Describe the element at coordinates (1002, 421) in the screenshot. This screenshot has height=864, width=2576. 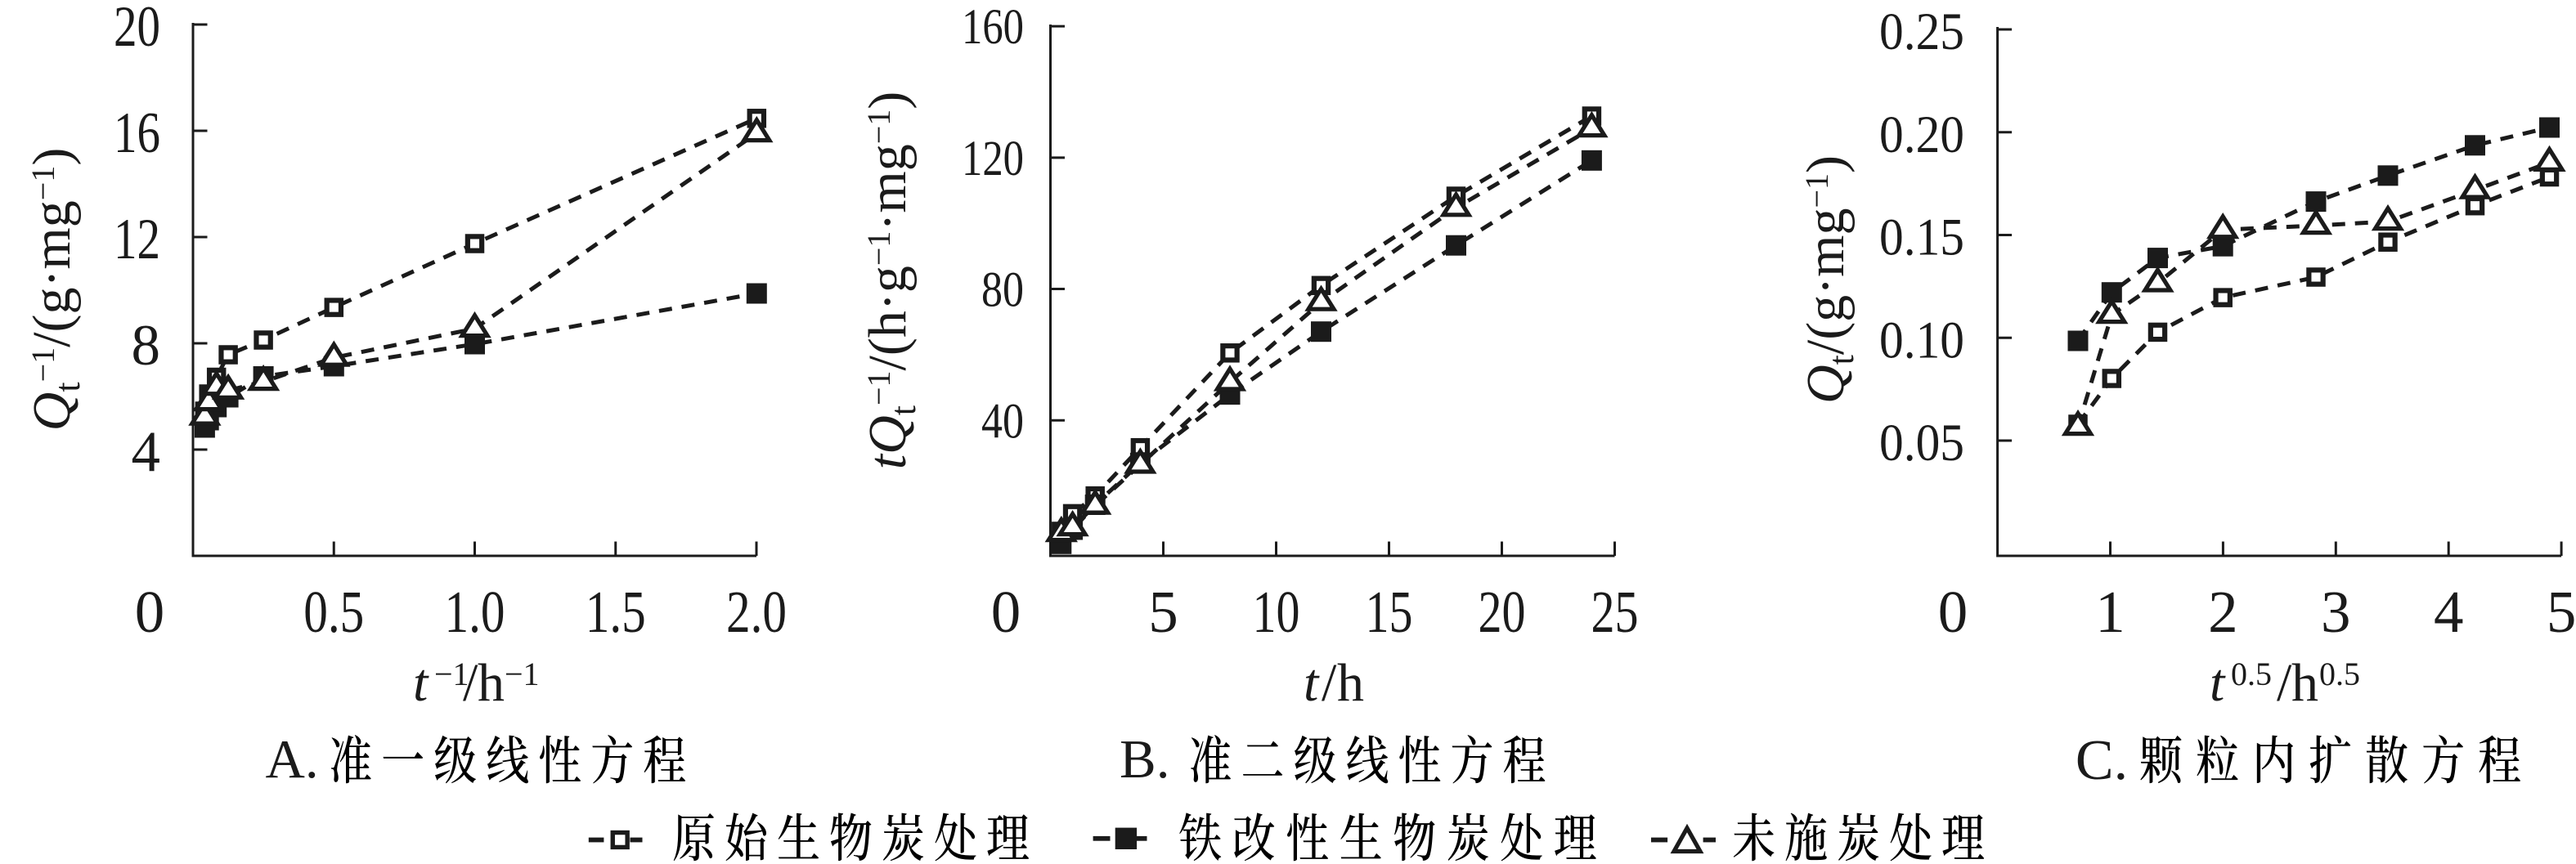
I see `svg-text: 40` at that location.